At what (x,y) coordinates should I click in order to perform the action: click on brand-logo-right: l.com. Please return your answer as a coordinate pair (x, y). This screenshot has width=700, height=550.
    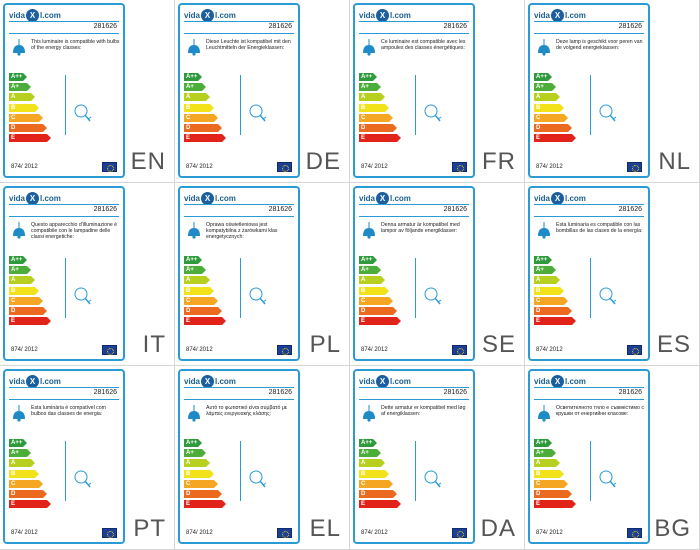
    Looking at the image, I should click on (400, 198).